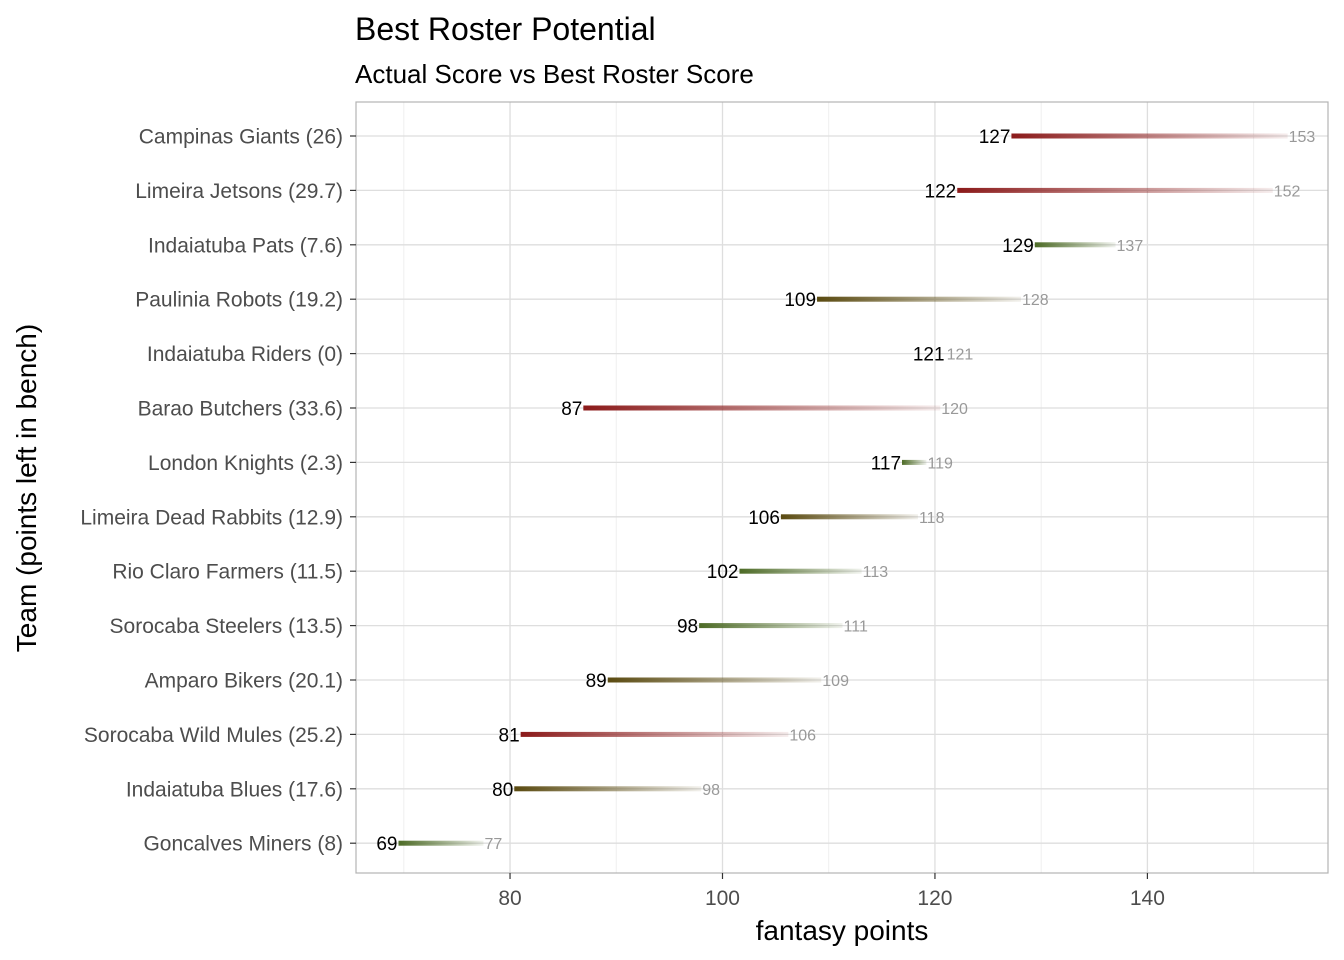 This screenshot has width=1344, height=960. What do you see at coordinates (245, 463) in the screenshot?
I see `y-tick-label: London Knights (2.3)` at bounding box center [245, 463].